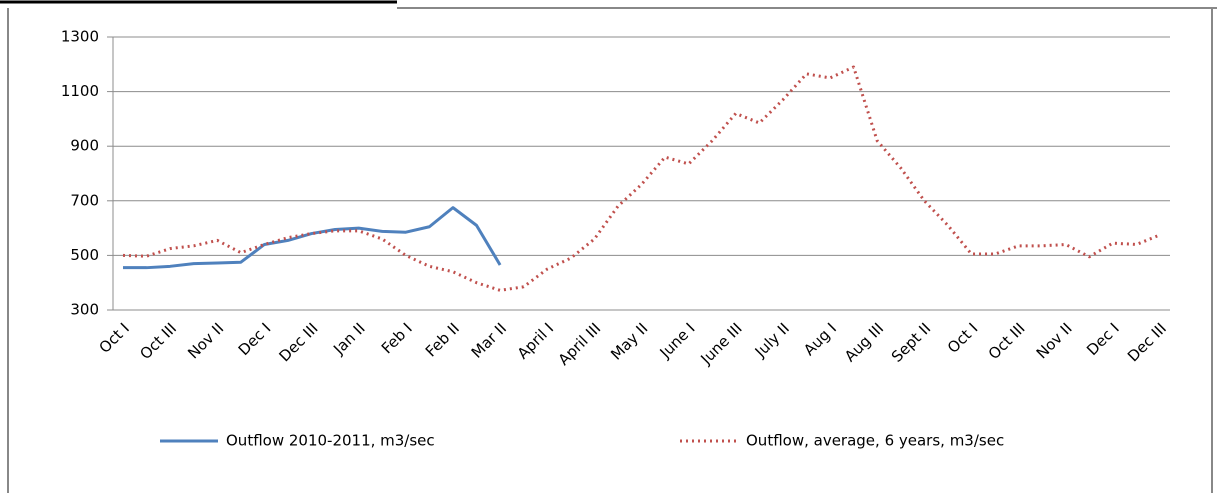 Image resolution: width=1217 pixels, height=493 pixels. What do you see at coordinates (489, 340) in the screenshot?
I see `x-tick-label: Mar II` at bounding box center [489, 340].